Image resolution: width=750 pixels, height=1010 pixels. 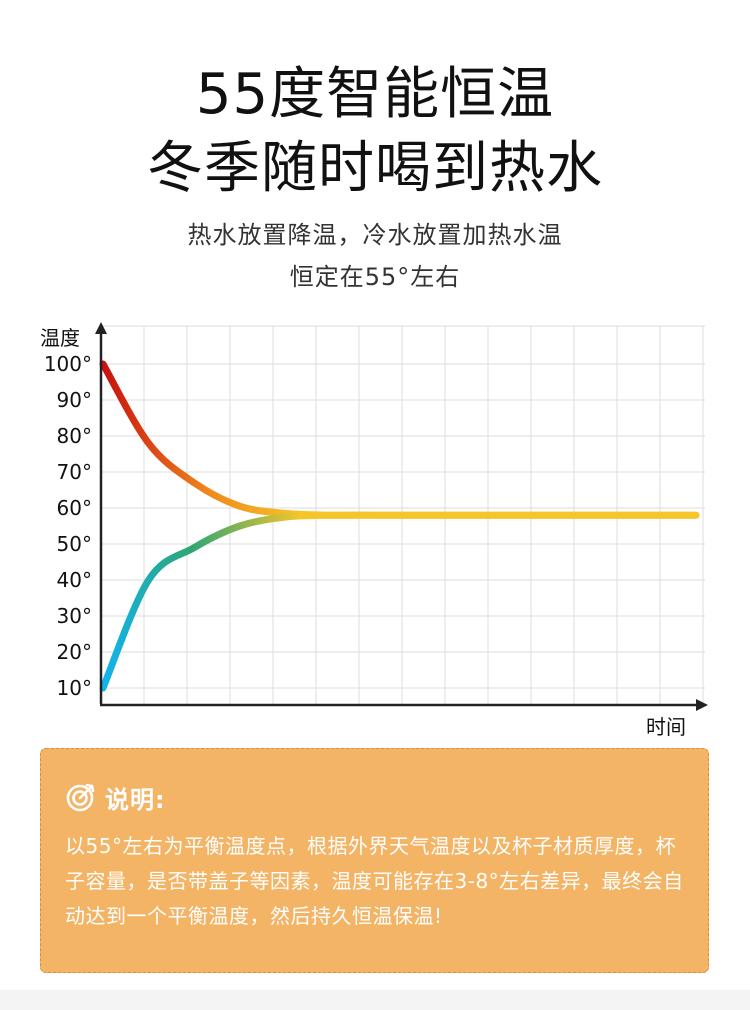 I want to click on subtitle-block: 热水放置降温，冷水放置加热水温 恒定在55°左右, so click(x=375, y=256).